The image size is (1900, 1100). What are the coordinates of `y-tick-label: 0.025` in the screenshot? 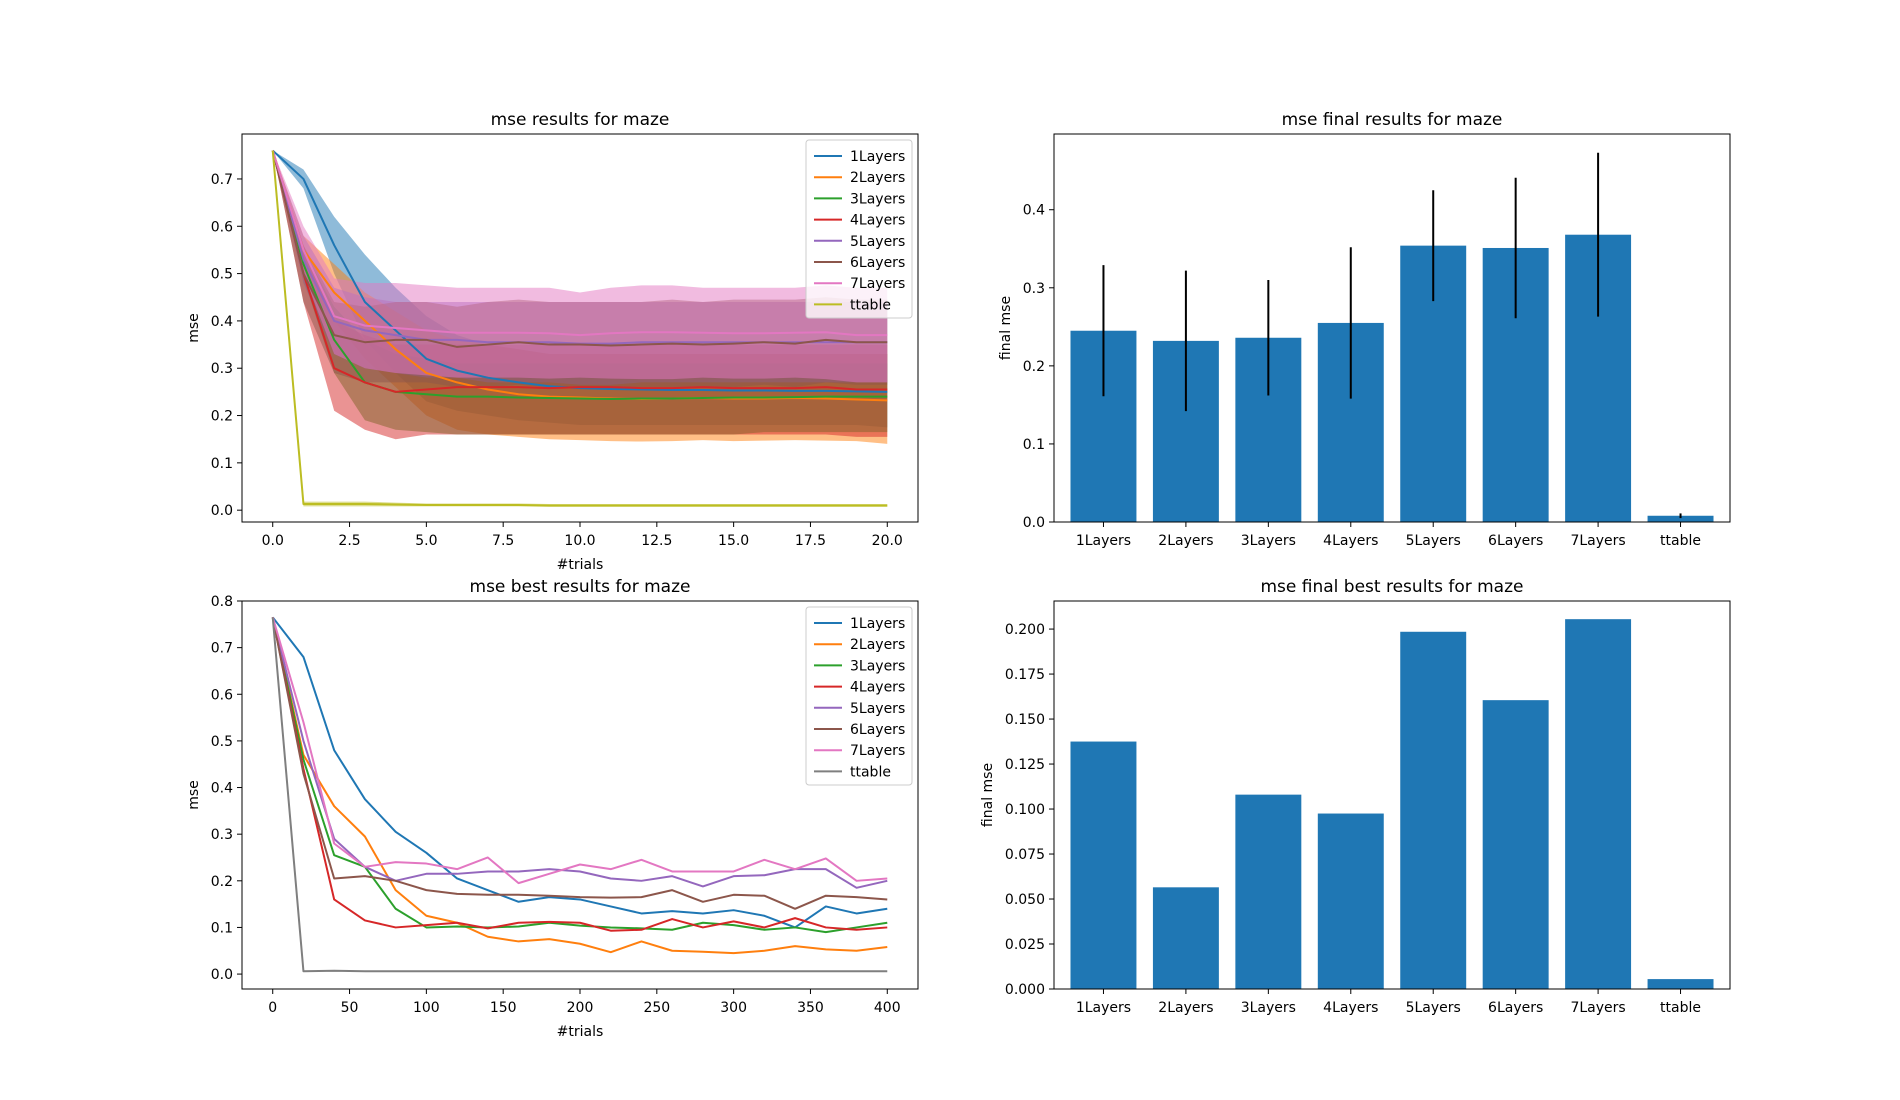 It's located at (1025, 945).